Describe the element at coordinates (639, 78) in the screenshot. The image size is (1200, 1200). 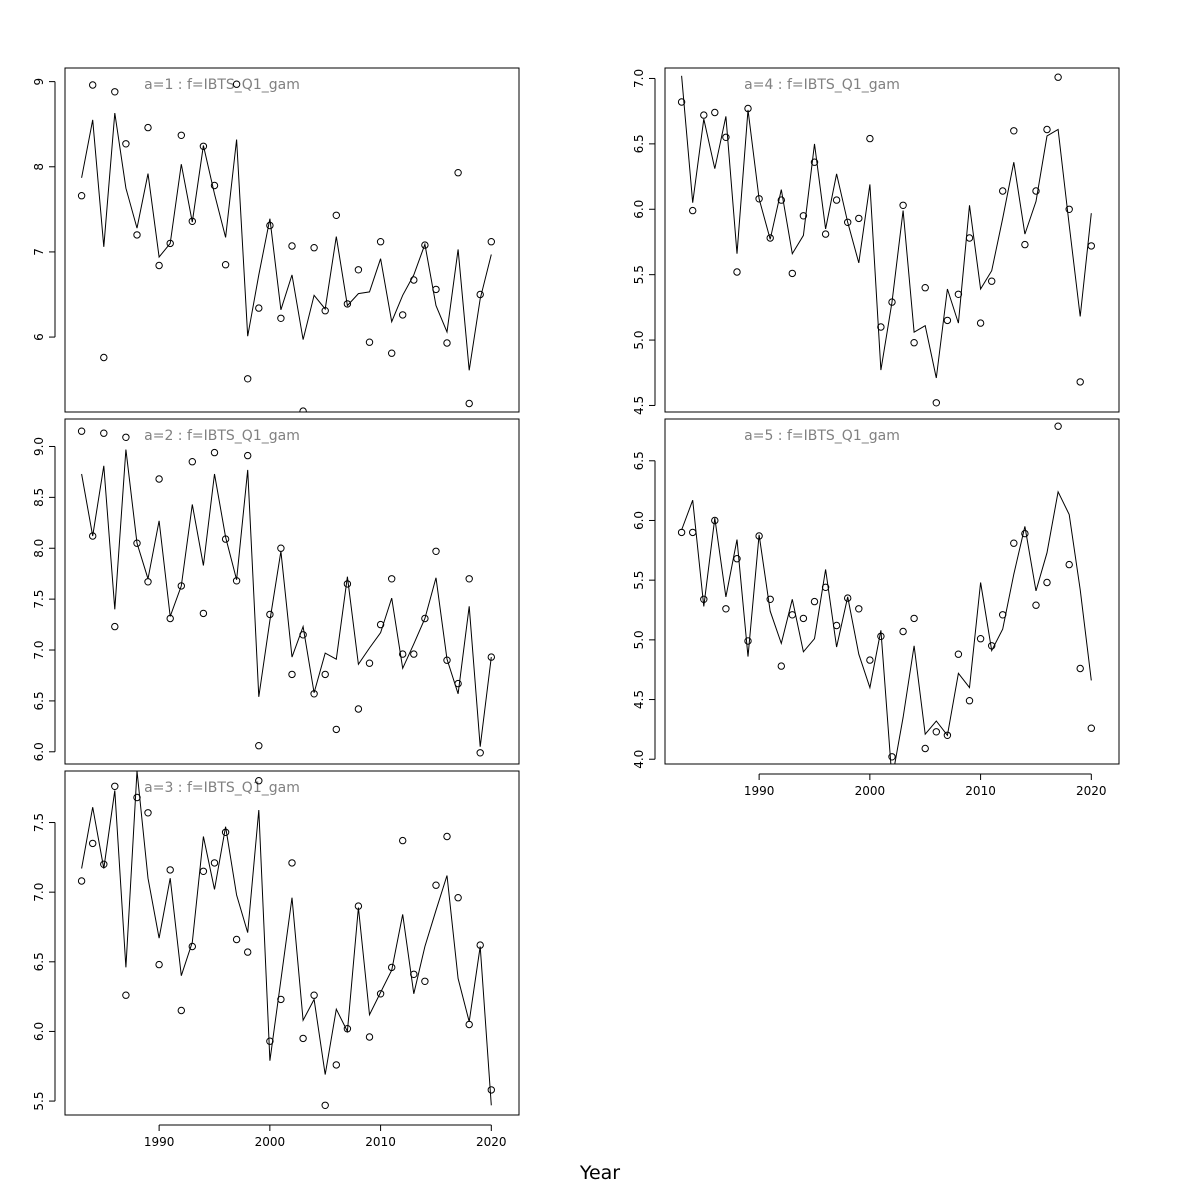
I see `y-tick-label: 7.0` at that location.